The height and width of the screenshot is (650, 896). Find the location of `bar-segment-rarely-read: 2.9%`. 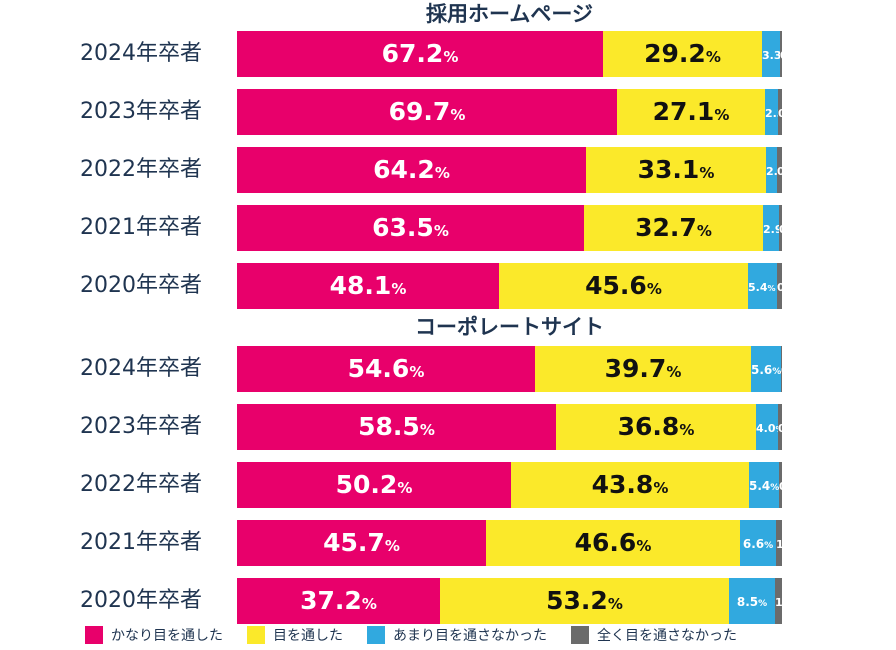

bar-segment-rarely-read: 2.9% is located at coordinates (777, 228).